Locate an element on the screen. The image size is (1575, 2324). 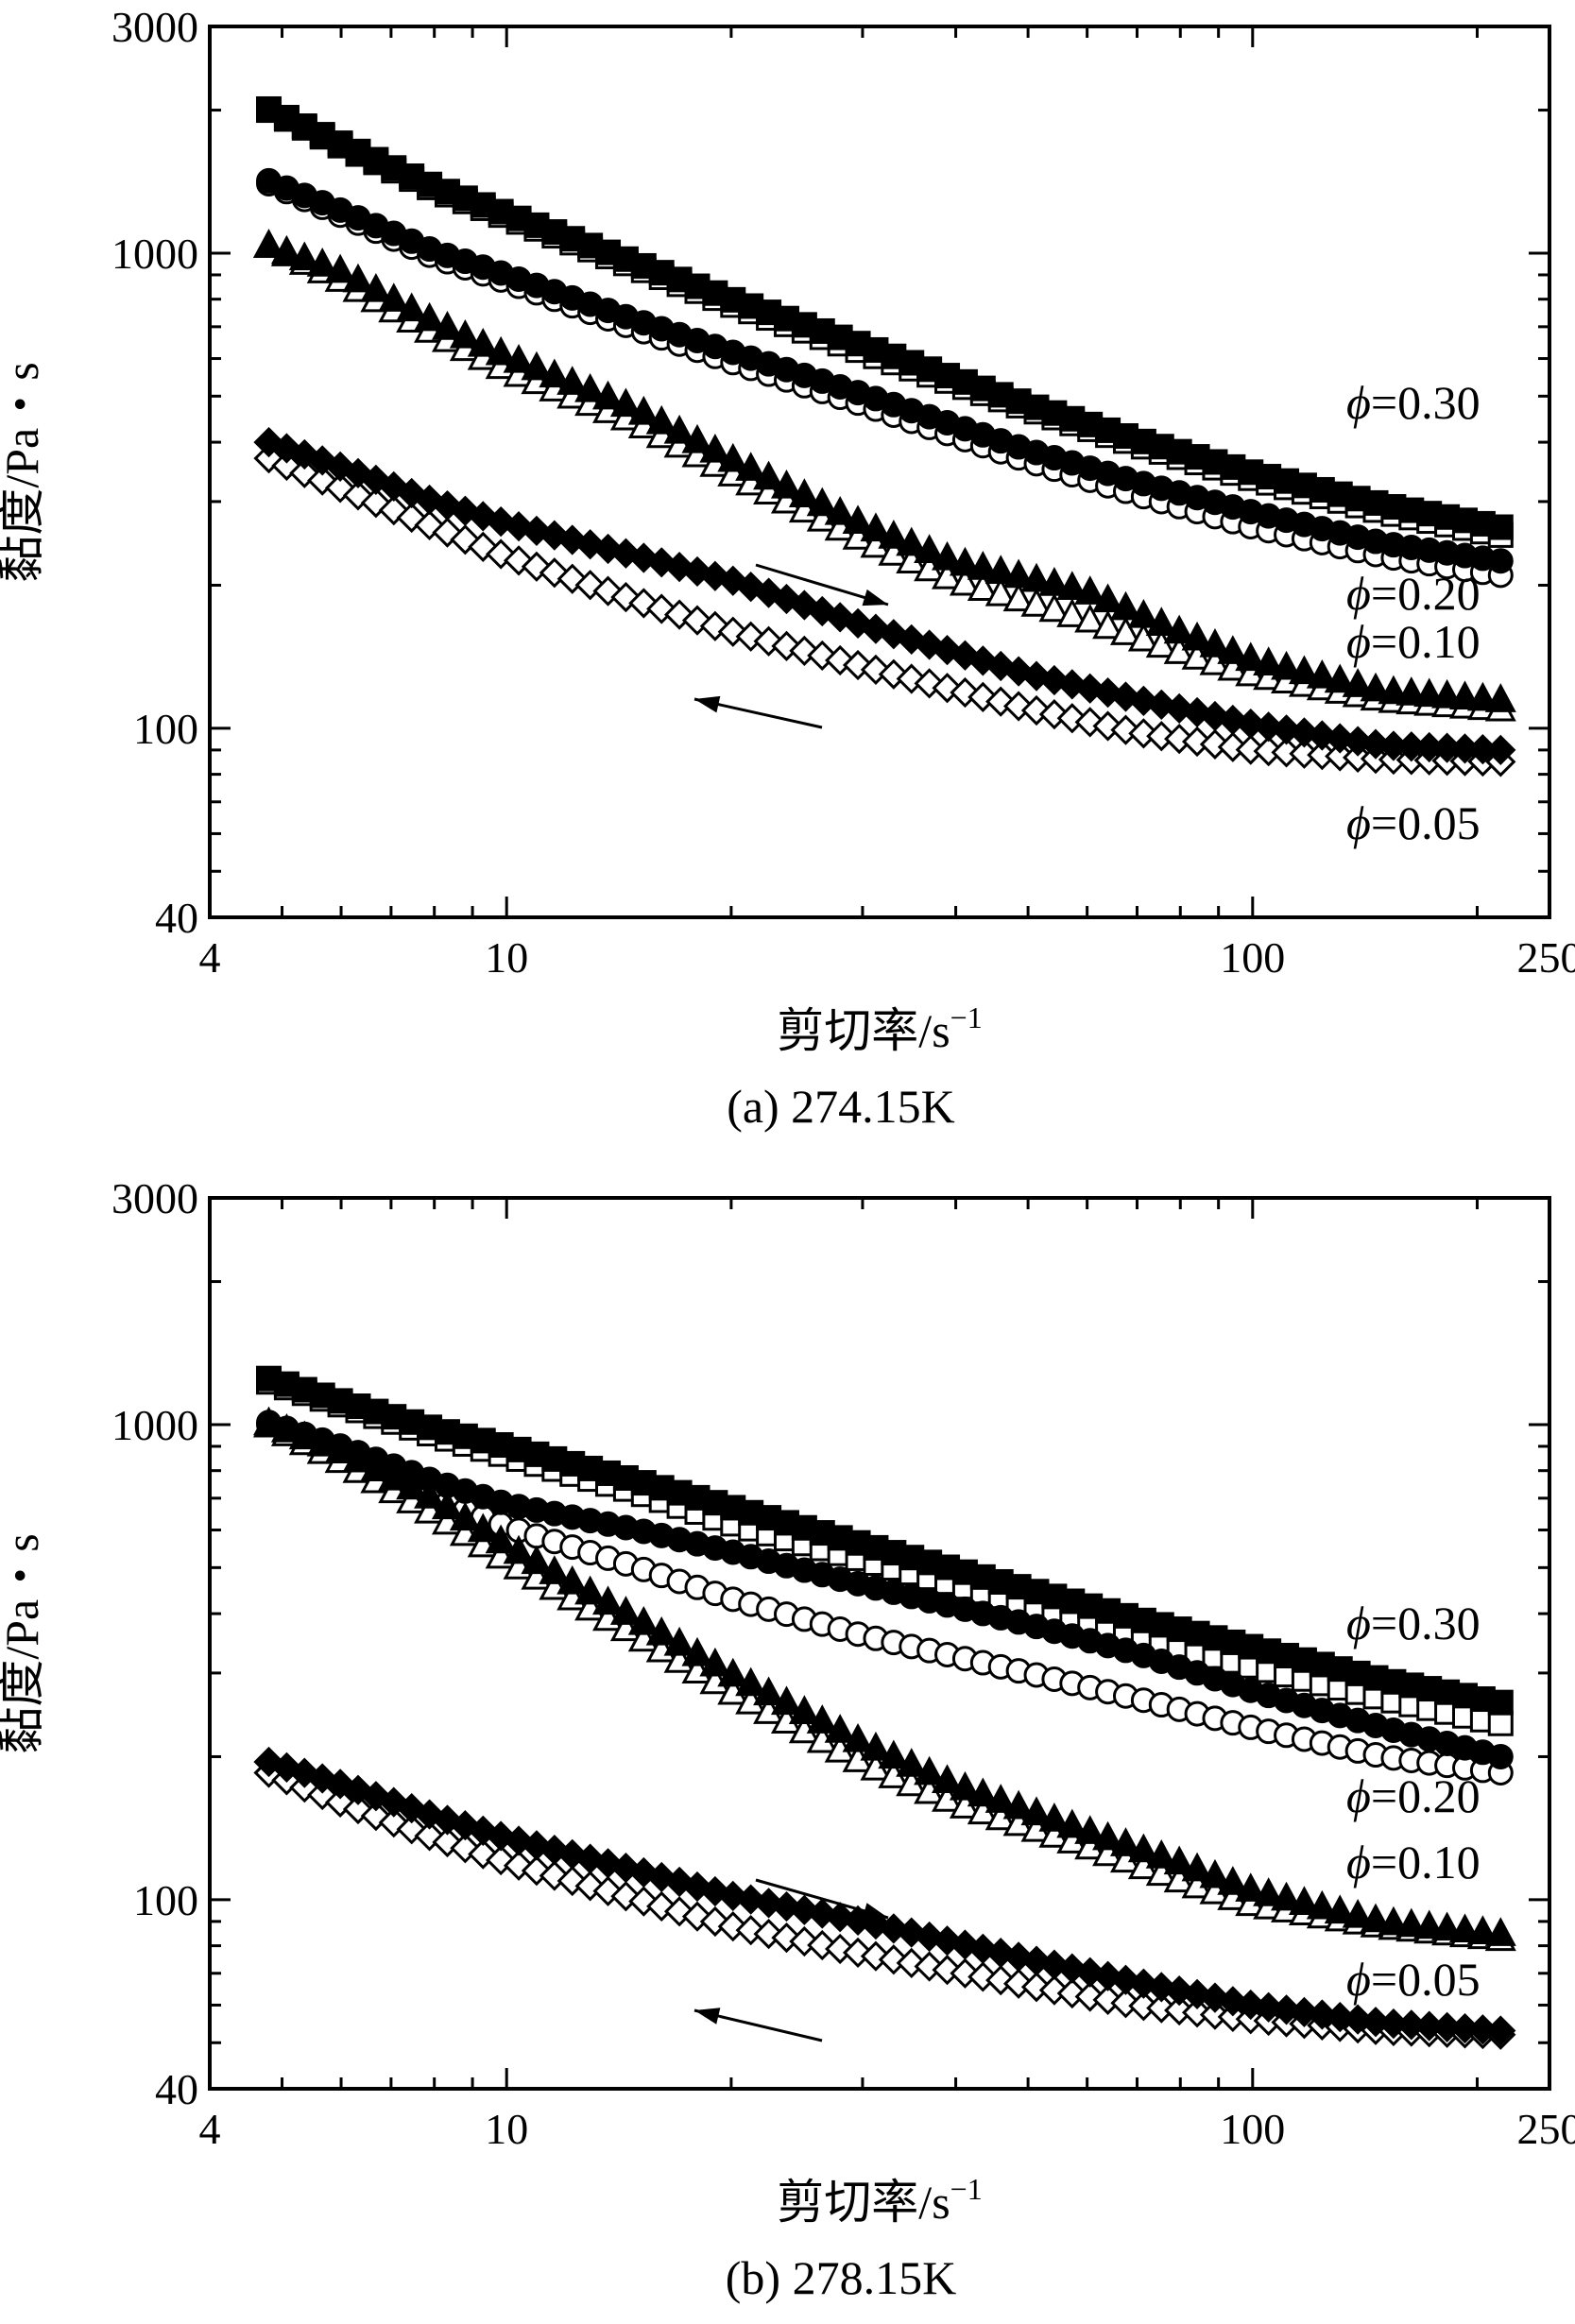
y-tick-label: 40 is located at coordinates (176, 2089).